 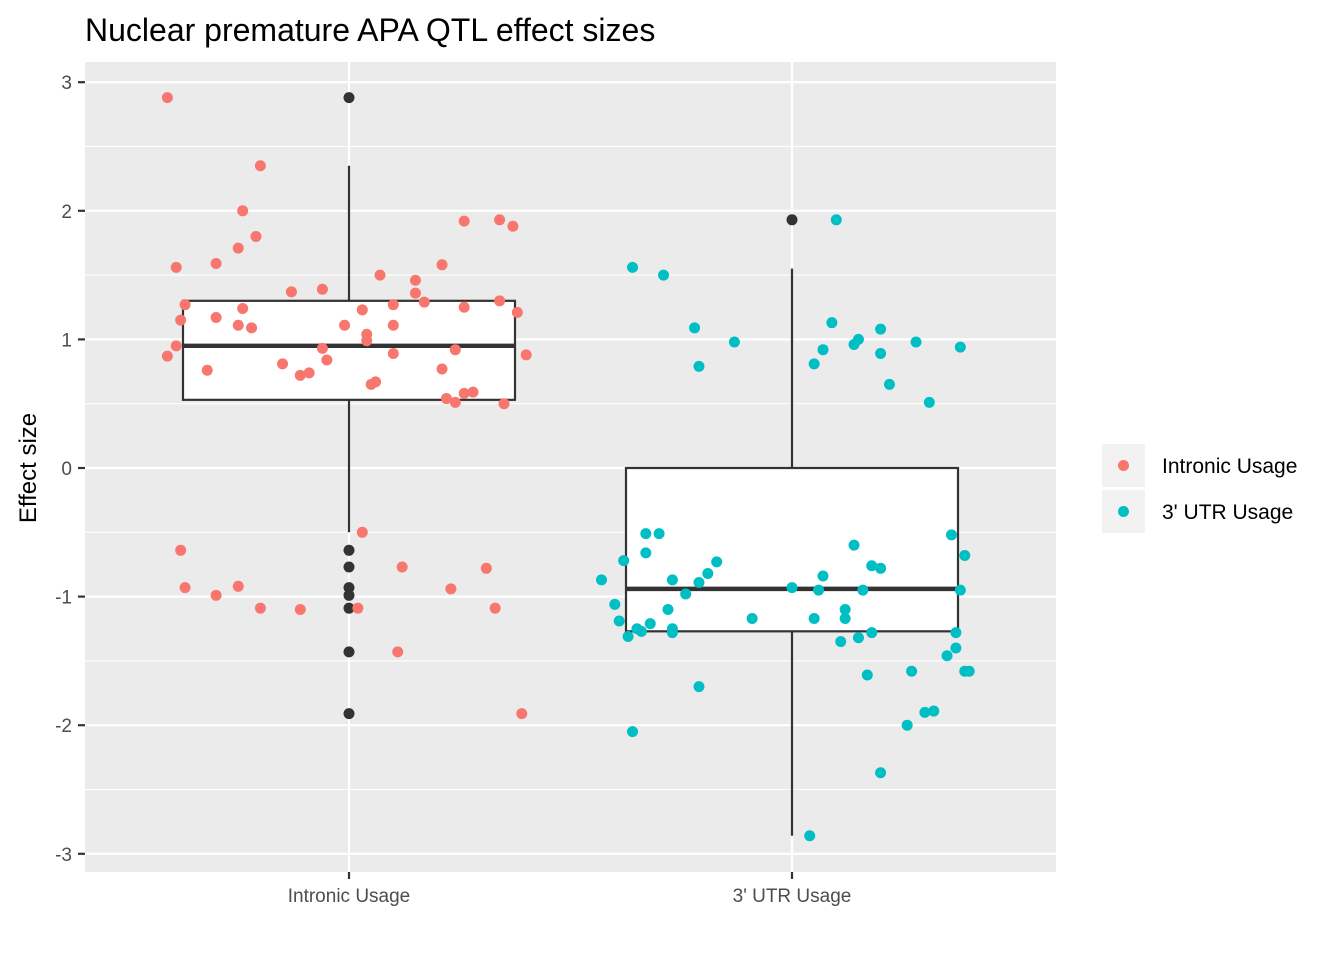 What do you see at coordinates (63, 598) in the screenshot?
I see `y-tick-label: -1` at bounding box center [63, 598].